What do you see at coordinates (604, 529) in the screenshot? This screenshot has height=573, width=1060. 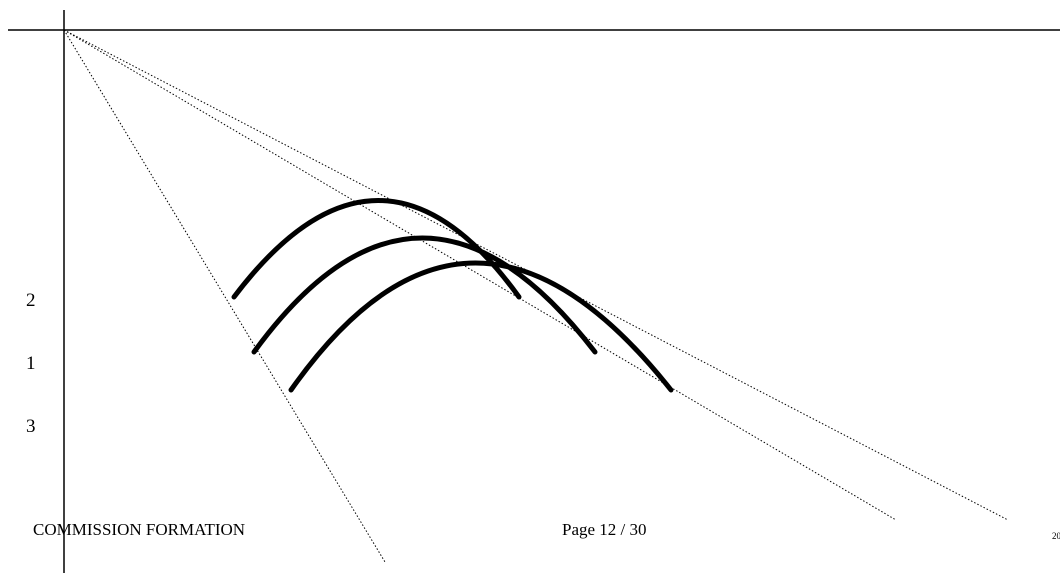 I see `footer-page-number: Page 12 / 30` at bounding box center [604, 529].